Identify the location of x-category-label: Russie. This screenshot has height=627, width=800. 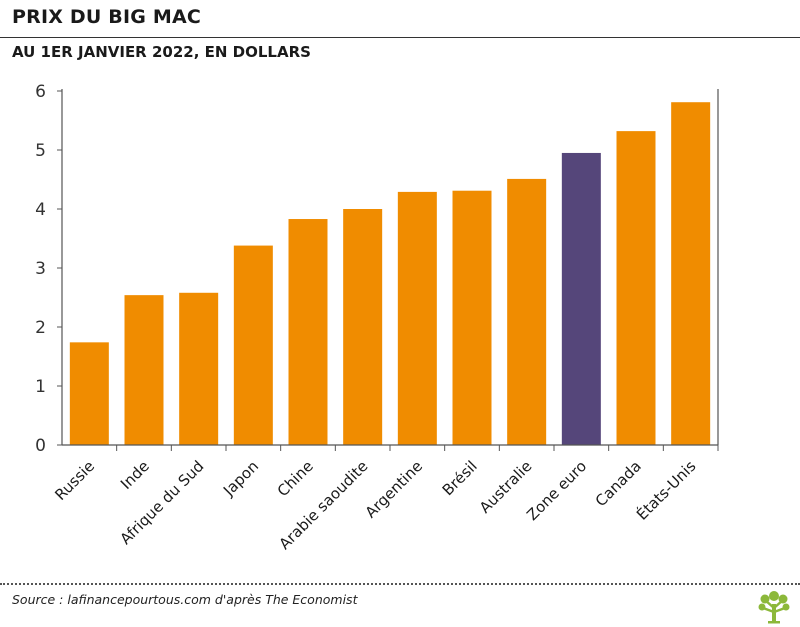
(74, 480).